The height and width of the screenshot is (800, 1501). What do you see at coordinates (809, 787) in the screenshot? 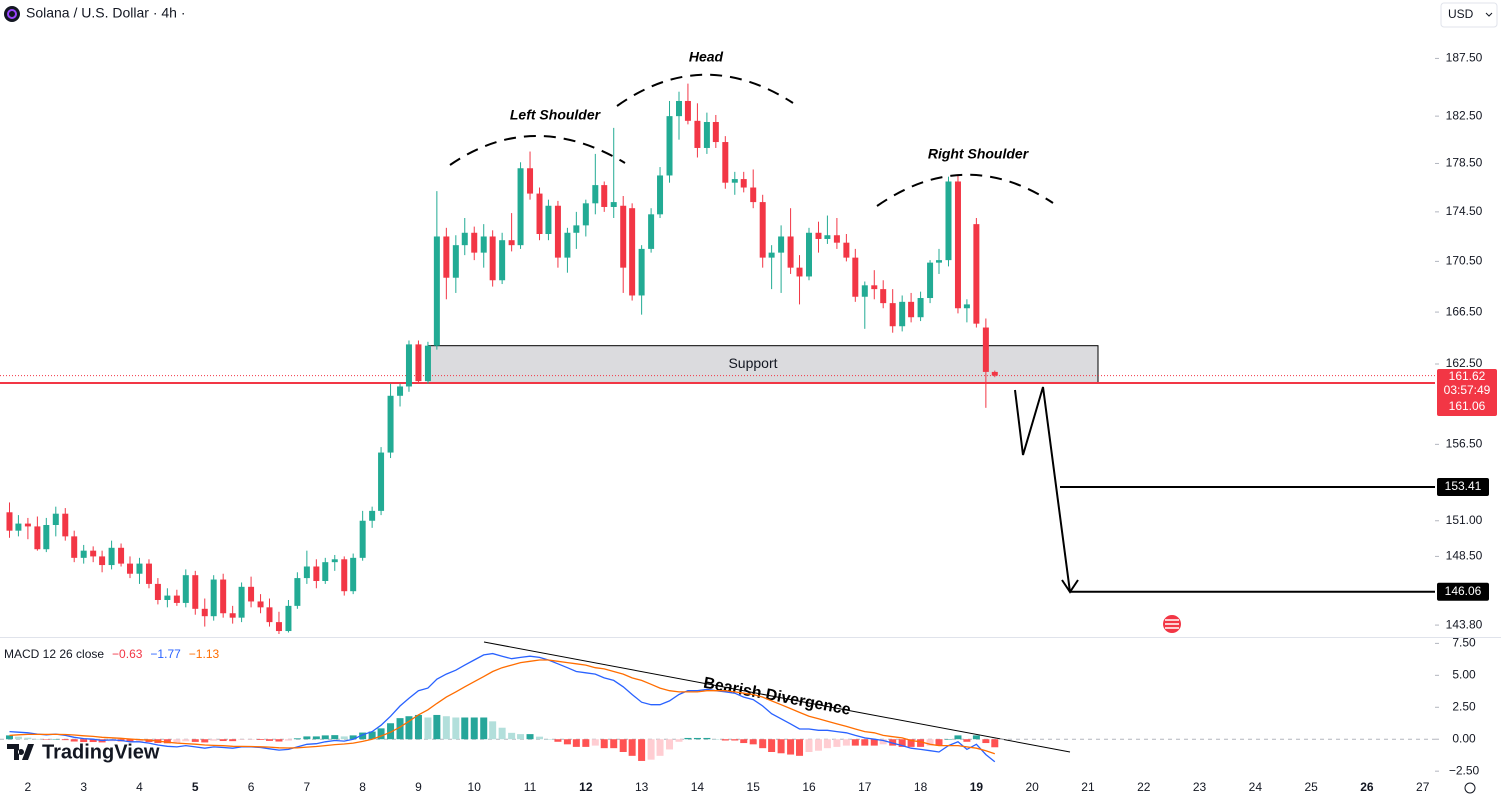
I see `x-tick-label: 16` at bounding box center [809, 787].